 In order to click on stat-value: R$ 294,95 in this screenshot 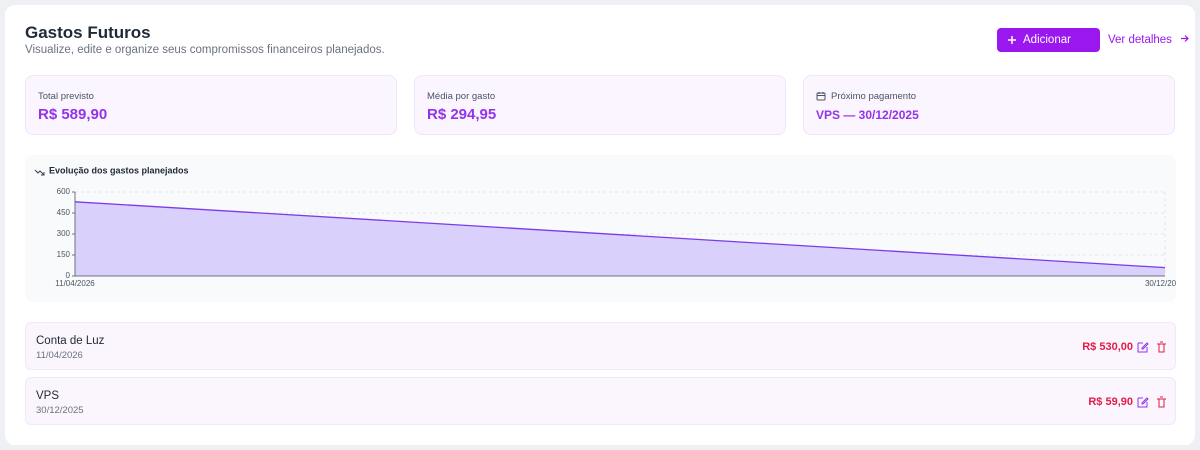, I will do `click(462, 114)`.